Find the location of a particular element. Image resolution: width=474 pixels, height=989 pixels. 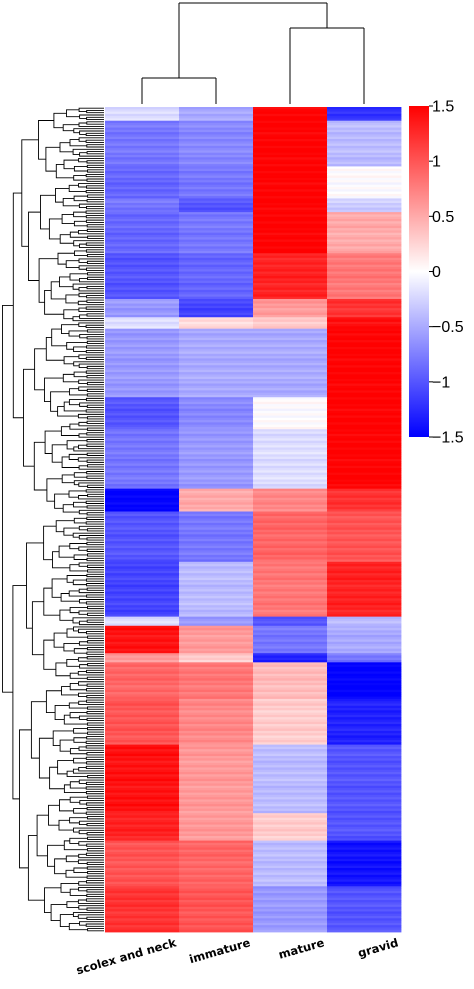

color-scale-tick-label: −1 is located at coordinates (441, 382).